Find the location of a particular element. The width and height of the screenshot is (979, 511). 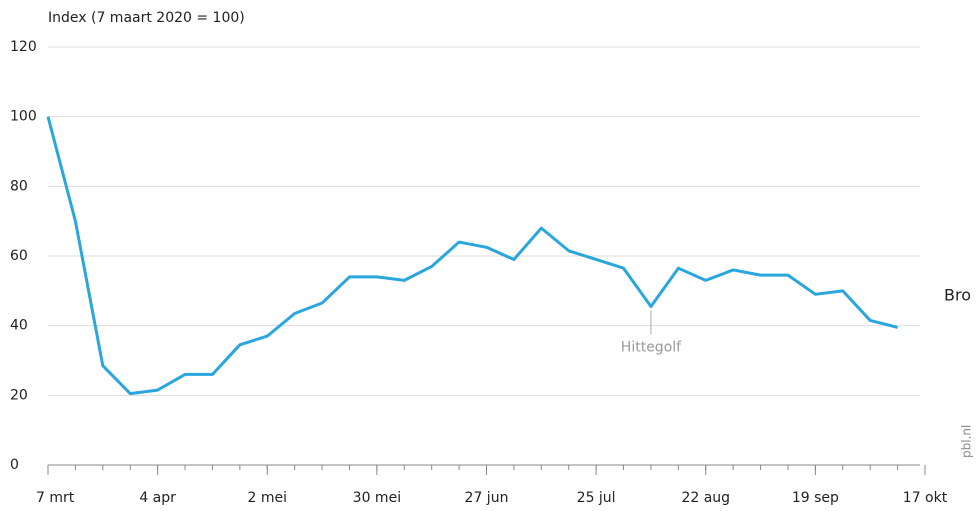

y-tick-label: 80 is located at coordinates (19, 186).